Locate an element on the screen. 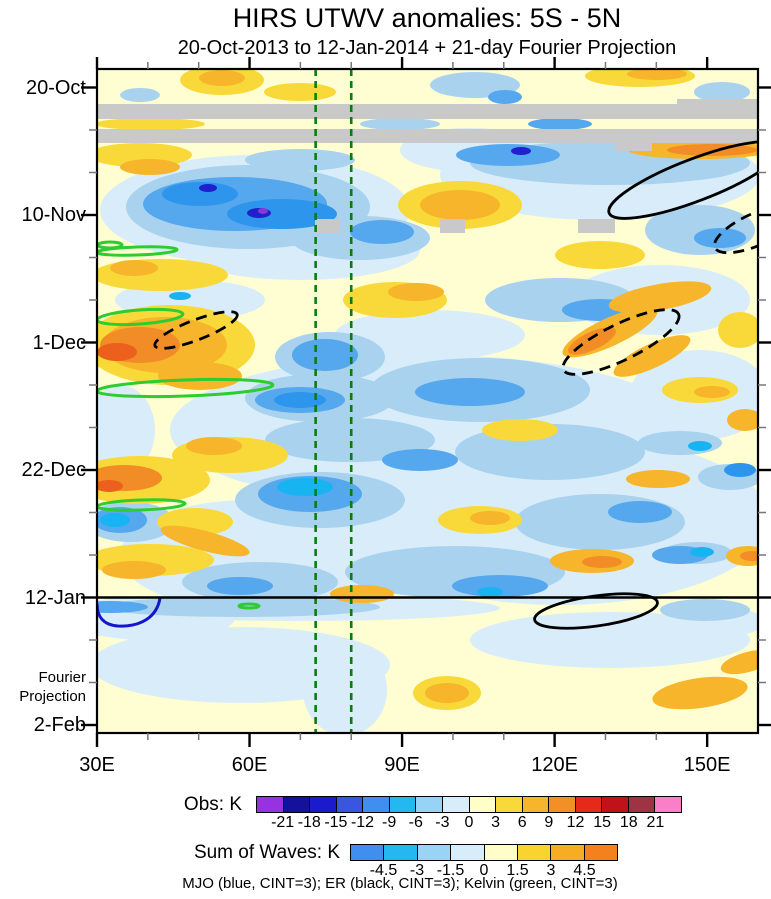 This screenshot has height=899, width=771. y-axis-tick-label: 2-Feb is located at coordinates (59, 725).